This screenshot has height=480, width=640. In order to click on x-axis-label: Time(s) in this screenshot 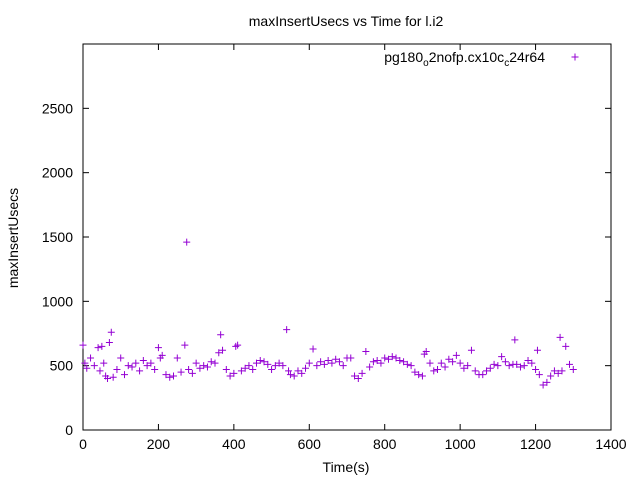, I will do `click(346, 467)`.